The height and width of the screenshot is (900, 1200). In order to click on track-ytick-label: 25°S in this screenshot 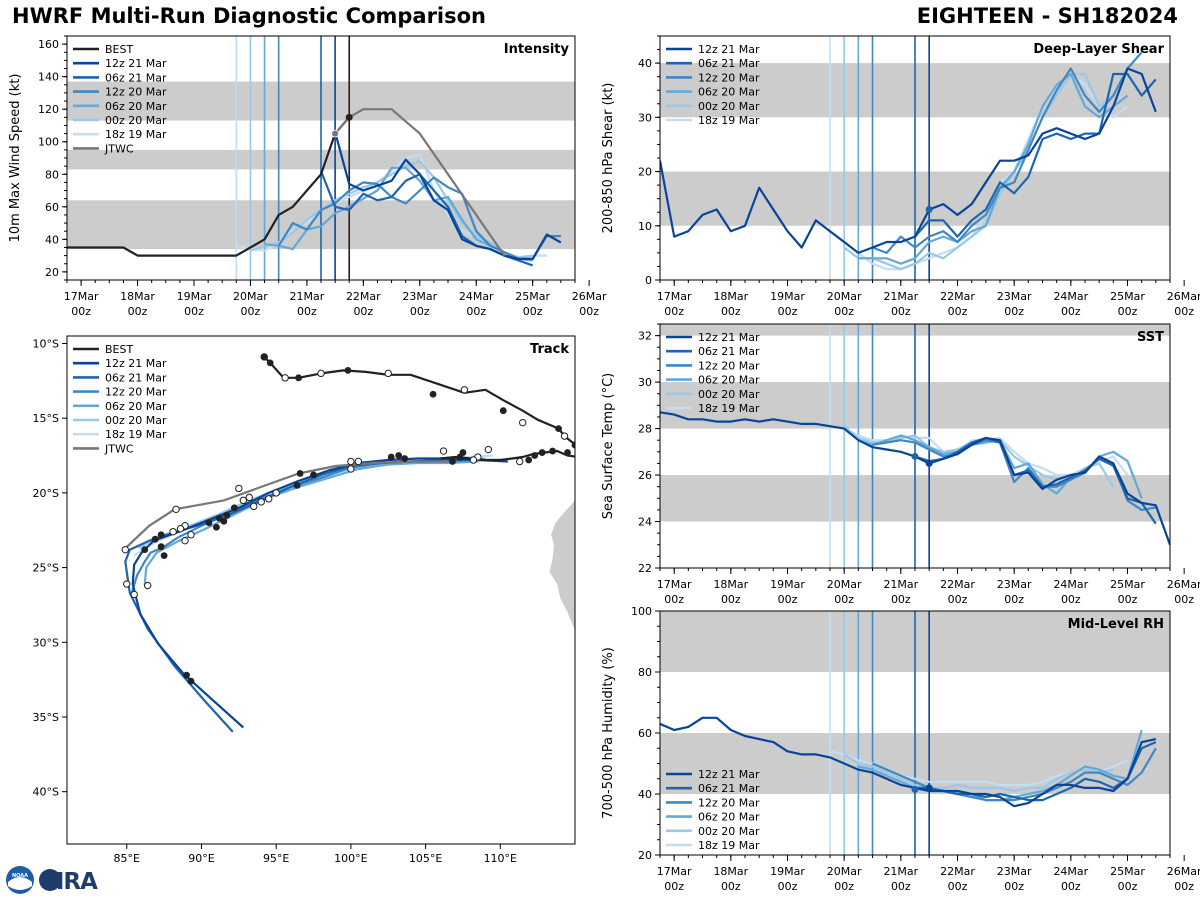, I will do `click(46, 568)`.